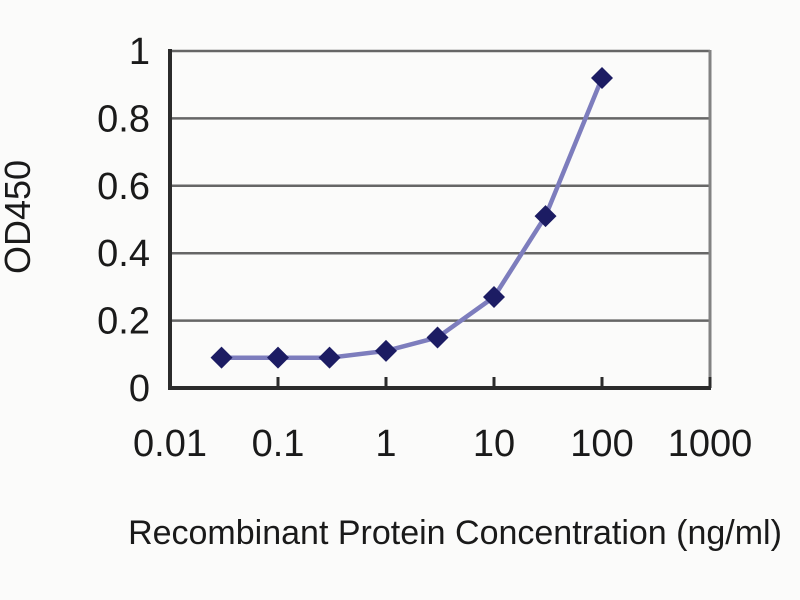  I want to click on data-point-marker-0.3, so click(329, 357).